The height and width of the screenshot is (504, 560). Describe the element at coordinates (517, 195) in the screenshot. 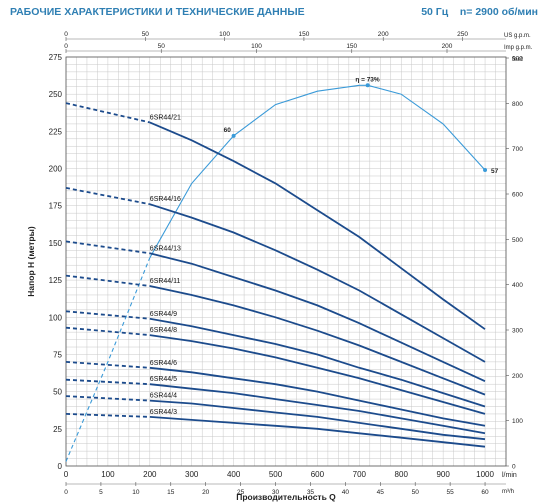

I see `feet-tick-label: 600` at that location.